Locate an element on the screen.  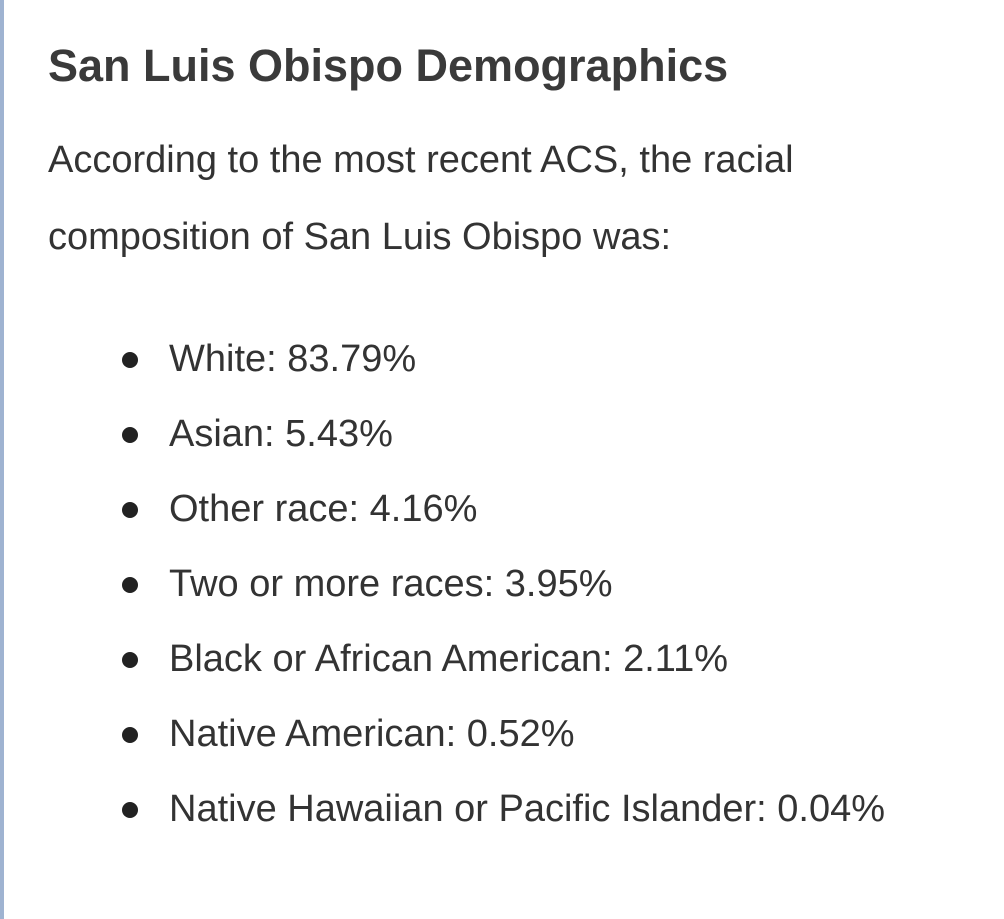
list-item: Other race: 4.16% is located at coordinates (503, 509).